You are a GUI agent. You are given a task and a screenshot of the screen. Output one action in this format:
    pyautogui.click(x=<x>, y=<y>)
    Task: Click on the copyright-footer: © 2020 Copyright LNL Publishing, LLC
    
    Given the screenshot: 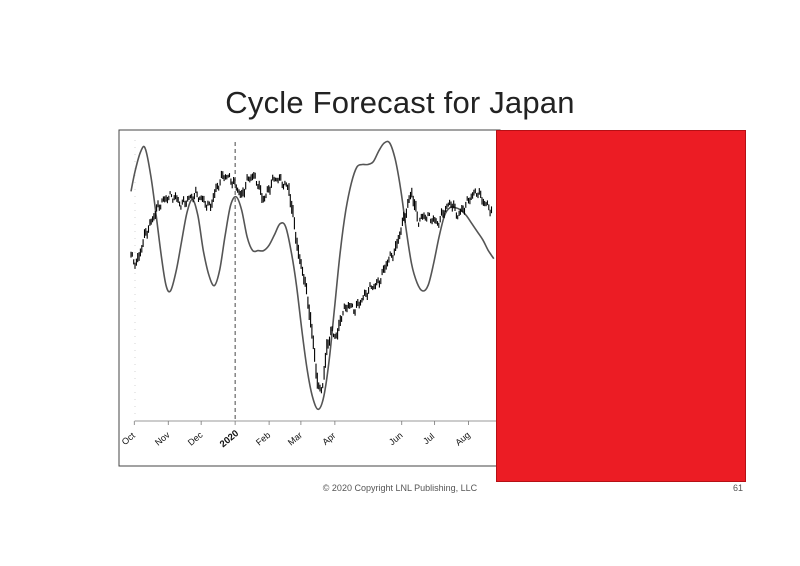 What is the action you would take?
    pyautogui.click(x=400, y=488)
    